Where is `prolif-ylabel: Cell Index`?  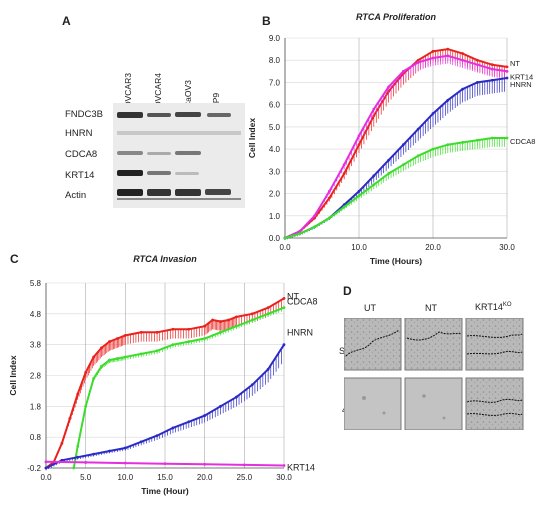
prolif-ylabel: Cell Index is located at coordinates (252, 138).